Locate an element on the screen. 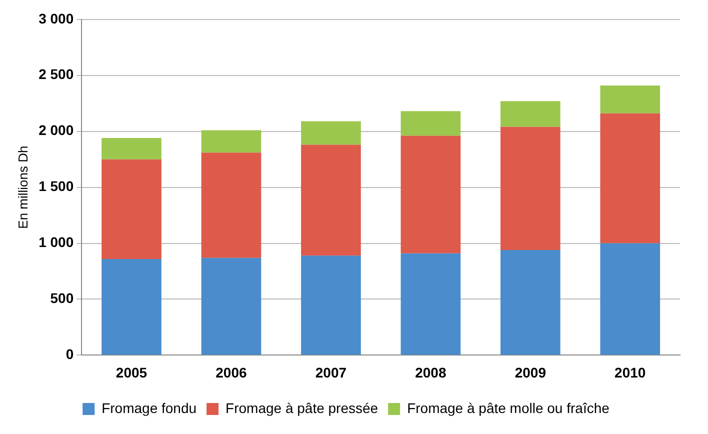 This screenshot has height=434, width=708. y-axis-title: En millions Dh is located at coordinates (22, 187).